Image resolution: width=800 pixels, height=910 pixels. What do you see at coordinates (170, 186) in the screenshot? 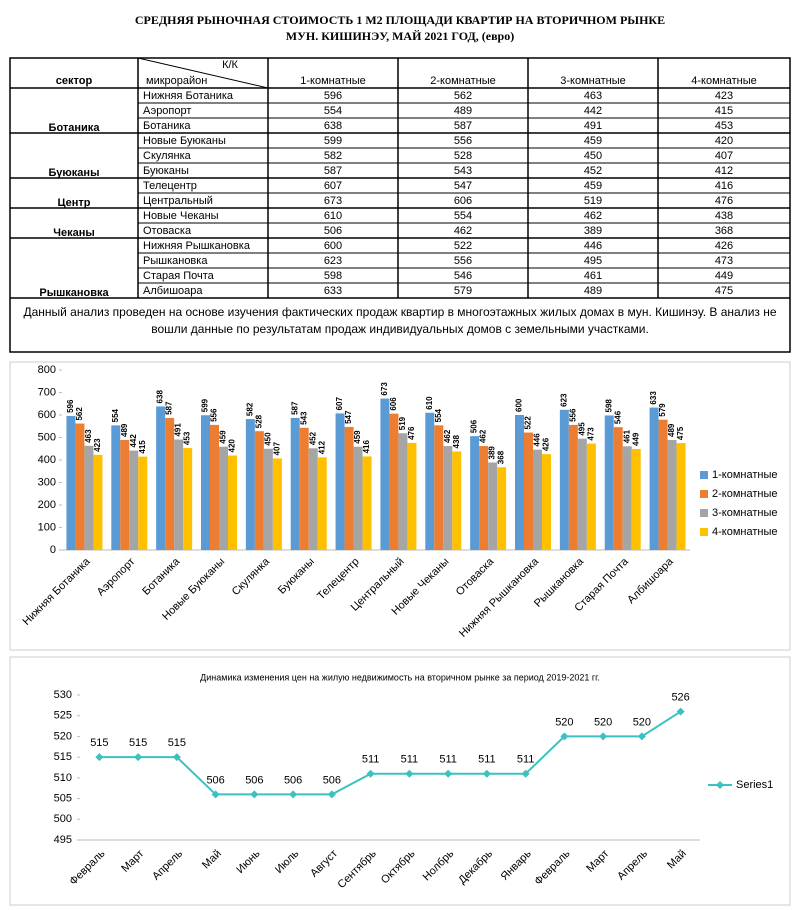
I see `district-cell: Телецентр` at bounding box center [170, 186].